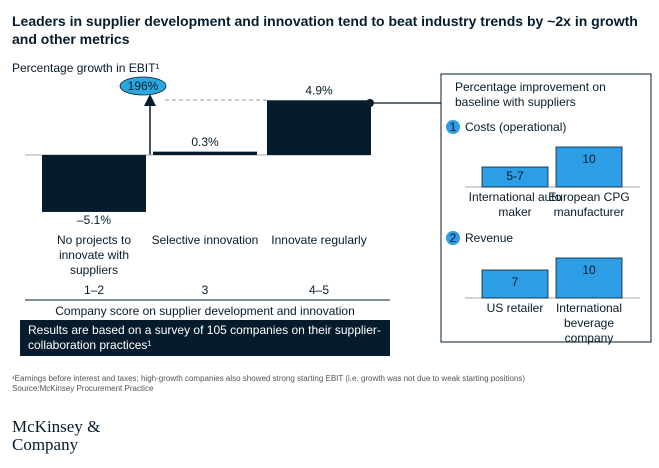  Describe the element at coordinates (94, 220) in the screenshot. I see `value-label: –5.1%` at that location.